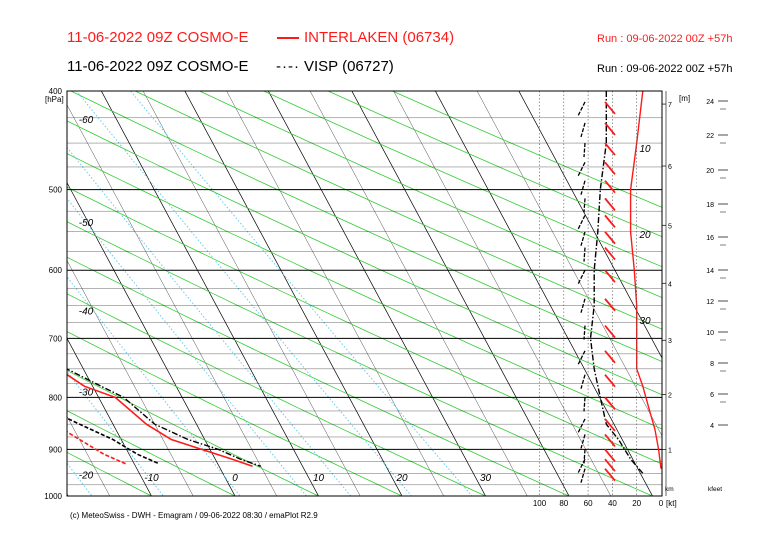 The height and width of the screenshot is (541, 766). Describe the element at coordinates (645, 280) in the screenshot. I see `interlaken-wind-speed-line` at that location.